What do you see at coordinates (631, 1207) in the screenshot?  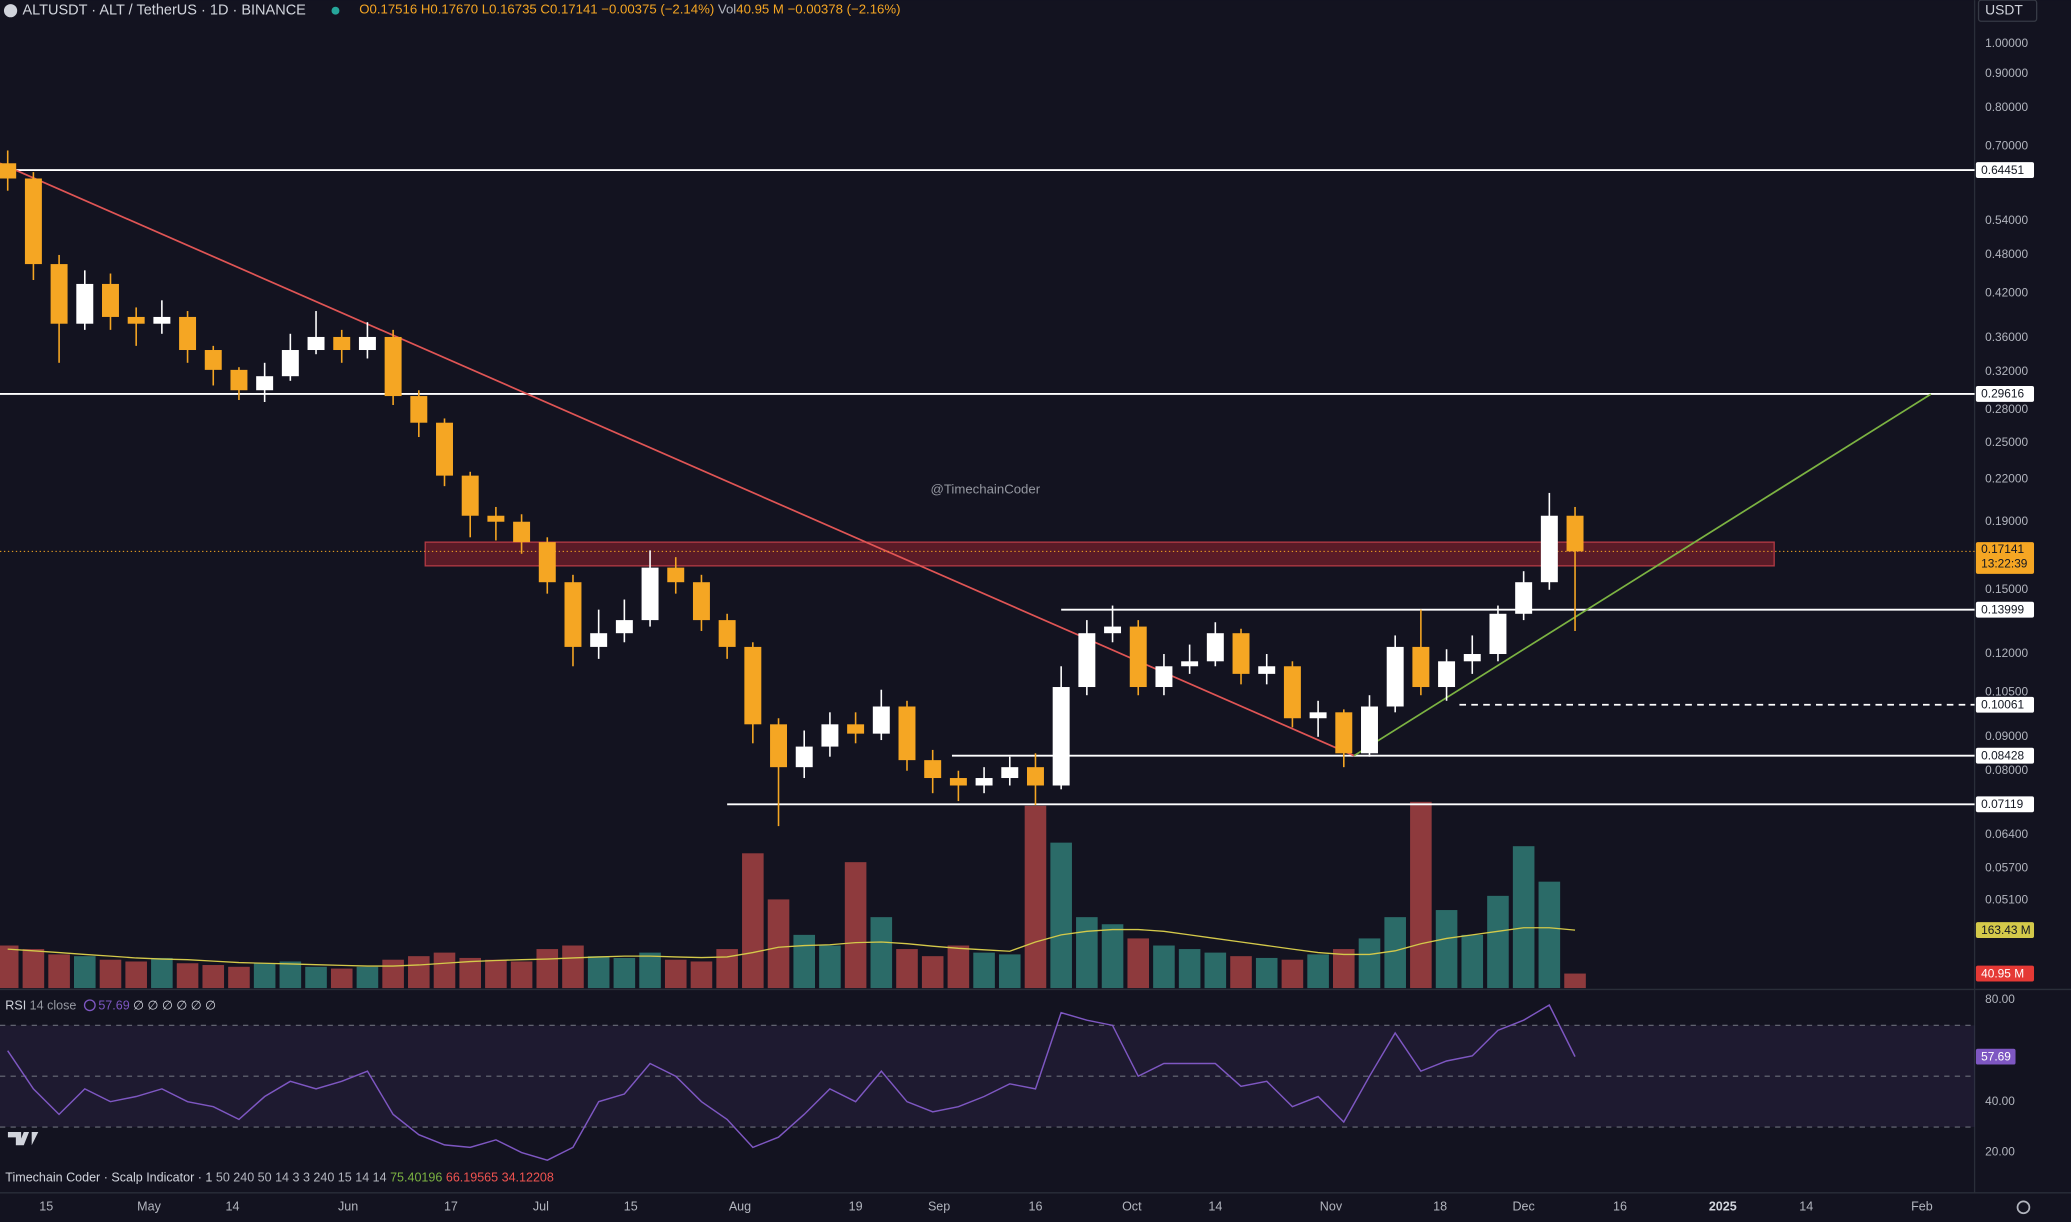 I see `x-tick-label: 15` at bounding box center [631, 1207].